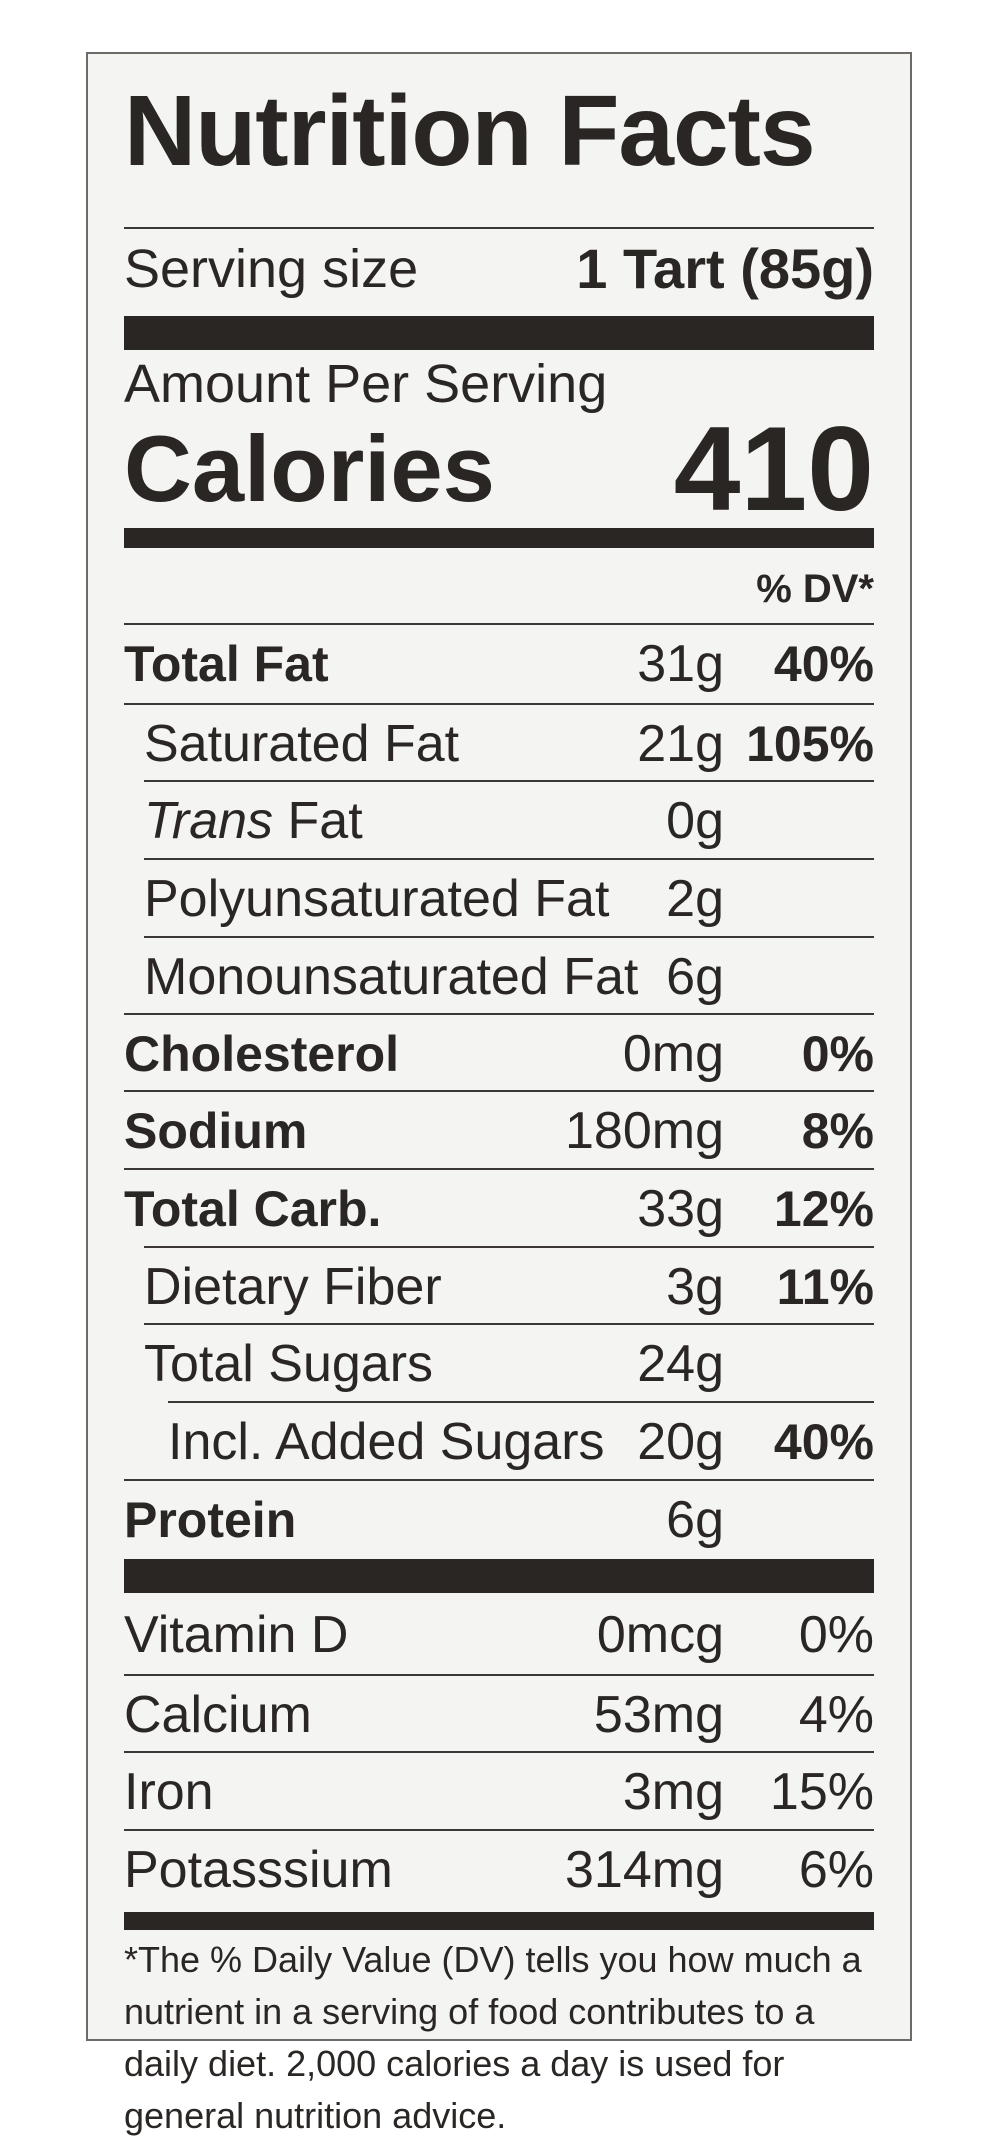 The image size is (999, 2142). Describe the element at coordinates (499, 1054) in the screenshot. I see `nutrient-row-cholesterol: Cholesterol 0mg 0%` at that location.